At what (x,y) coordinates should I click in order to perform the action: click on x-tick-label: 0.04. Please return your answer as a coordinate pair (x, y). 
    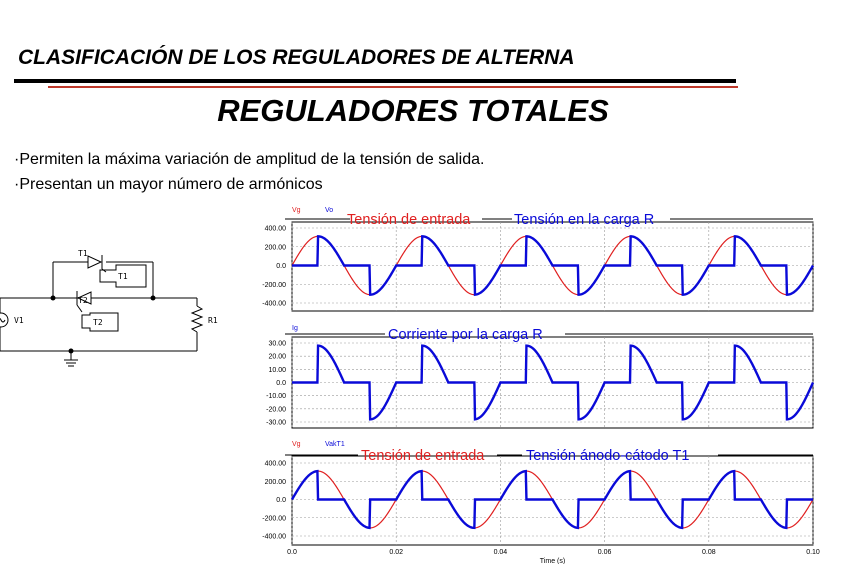
    Looking at the image, I should click on (501, 552).